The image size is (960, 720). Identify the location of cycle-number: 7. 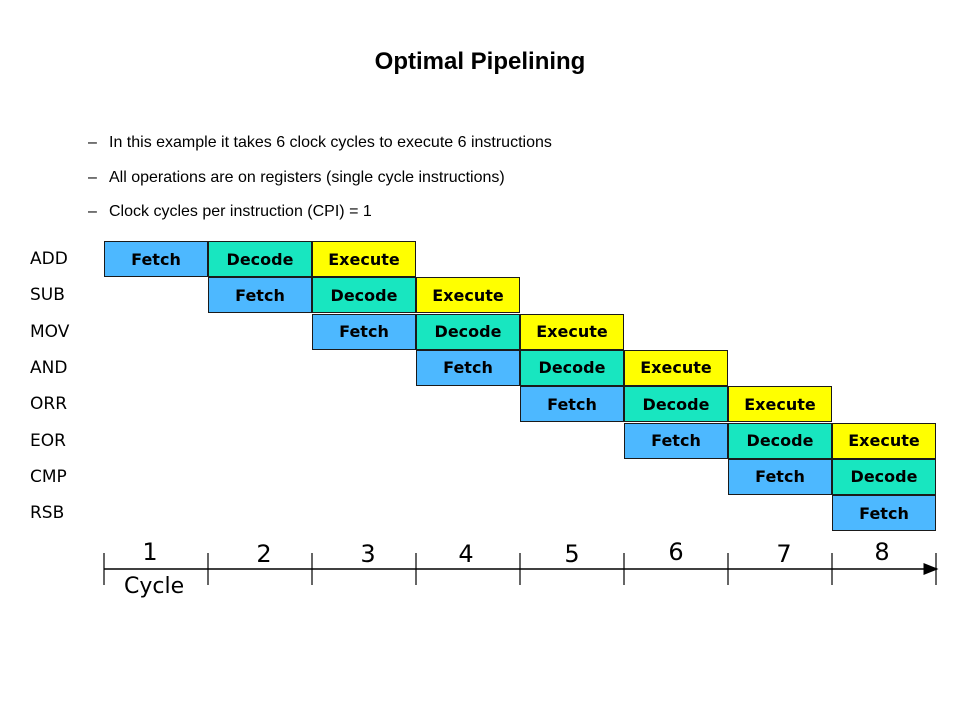
(784, 554).